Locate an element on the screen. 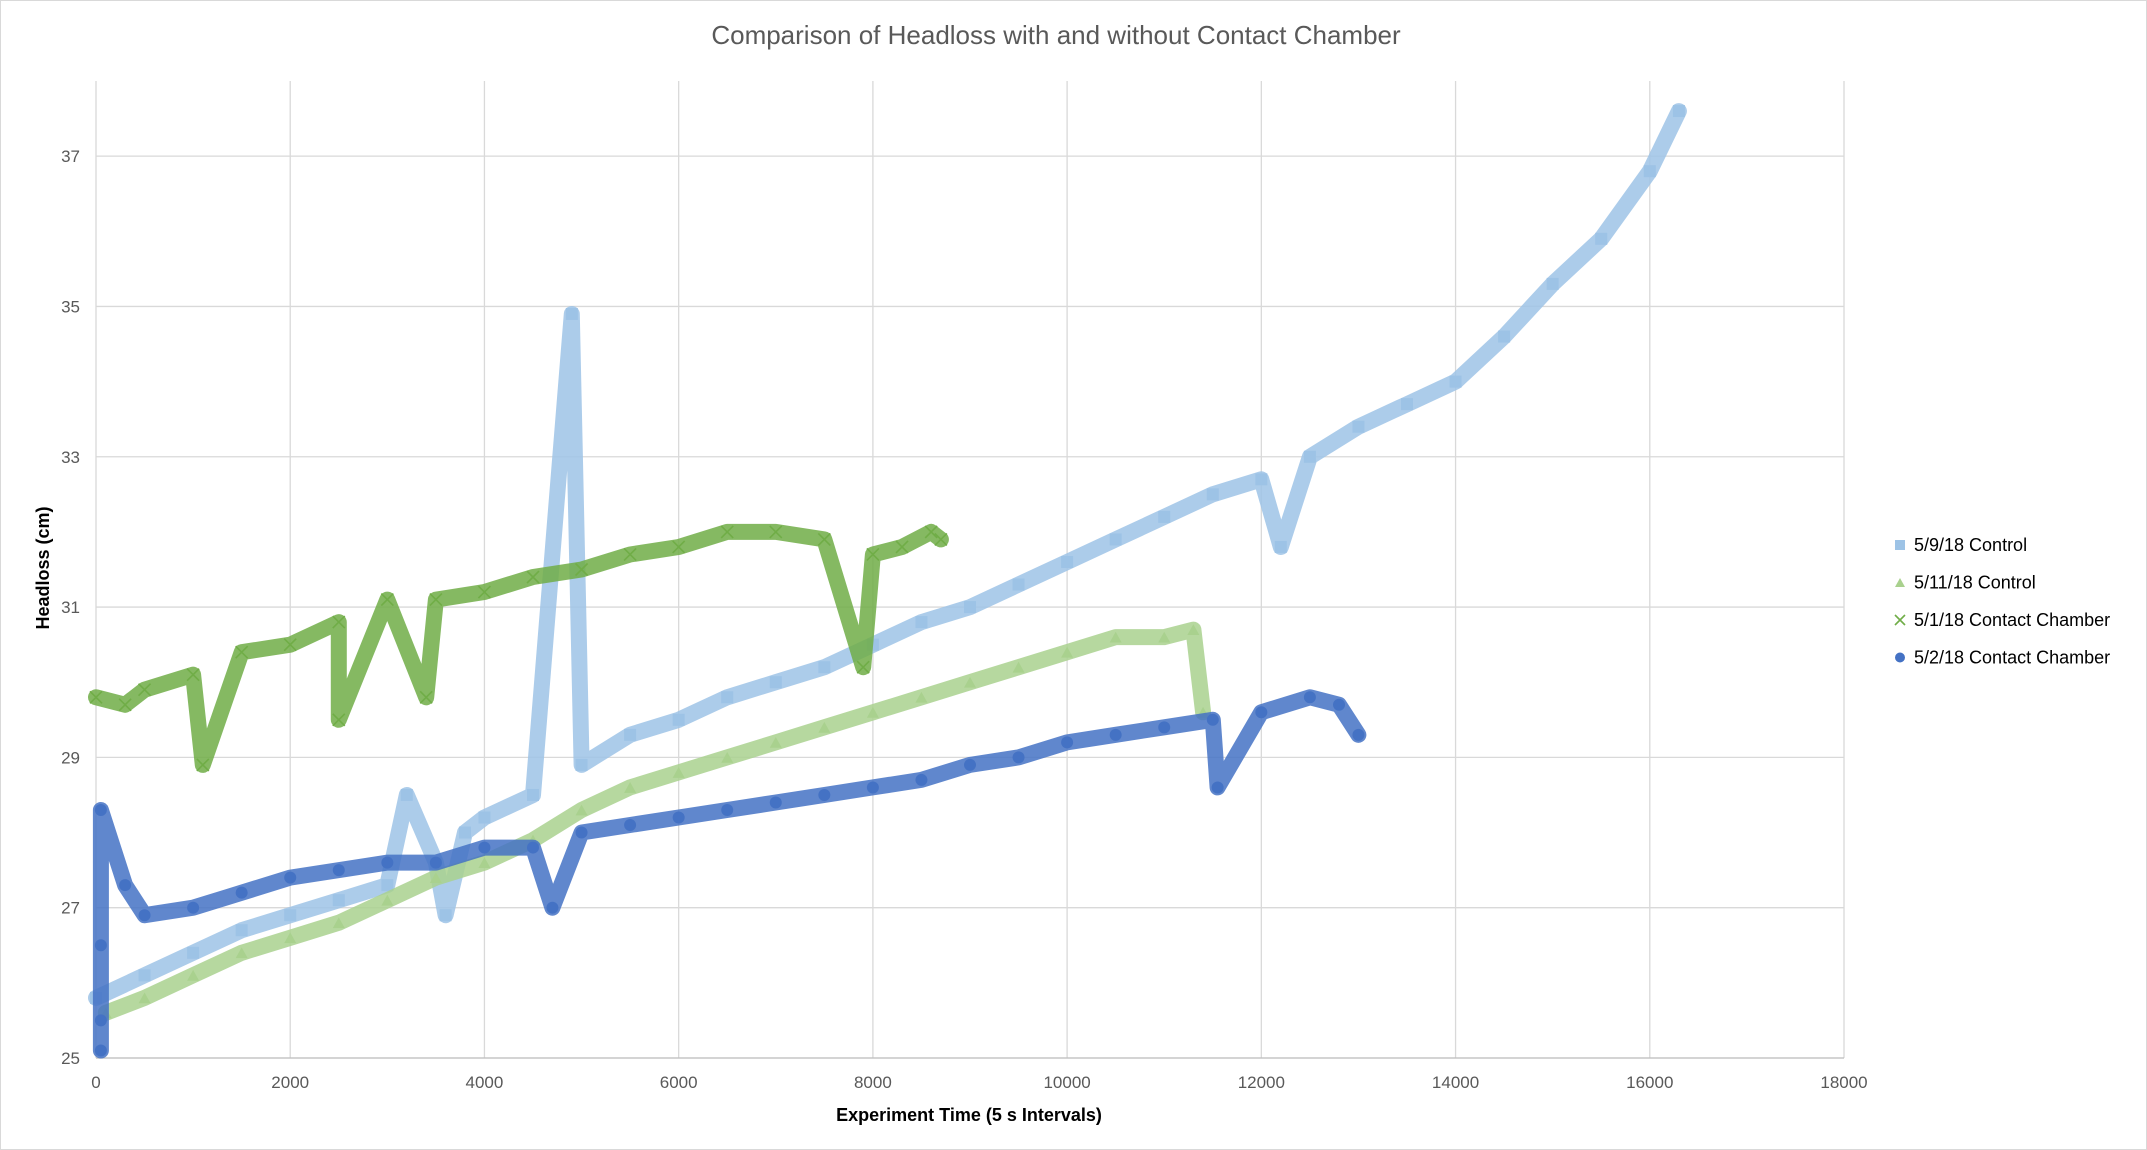  y-tick-label: 29 is located at coordinates (70, 757).